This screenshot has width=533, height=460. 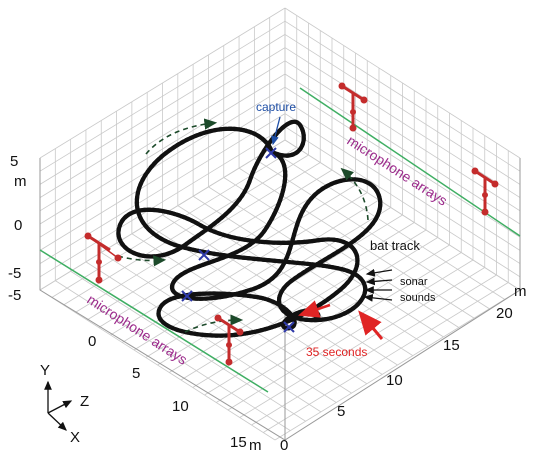 What do you see at coordinates (504, 313) in the screenshot?
I see `z-tick-20: 20` at bounding box center [504, 313].